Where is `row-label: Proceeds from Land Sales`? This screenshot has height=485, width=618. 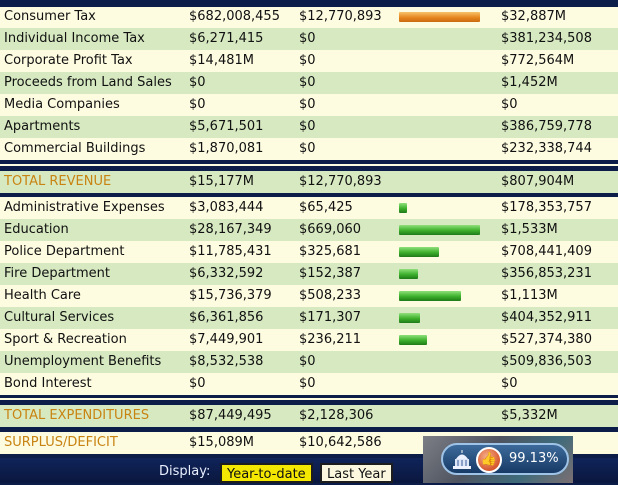
row-label: Proceeds from Land Sales is located at coordinates (88, 82).